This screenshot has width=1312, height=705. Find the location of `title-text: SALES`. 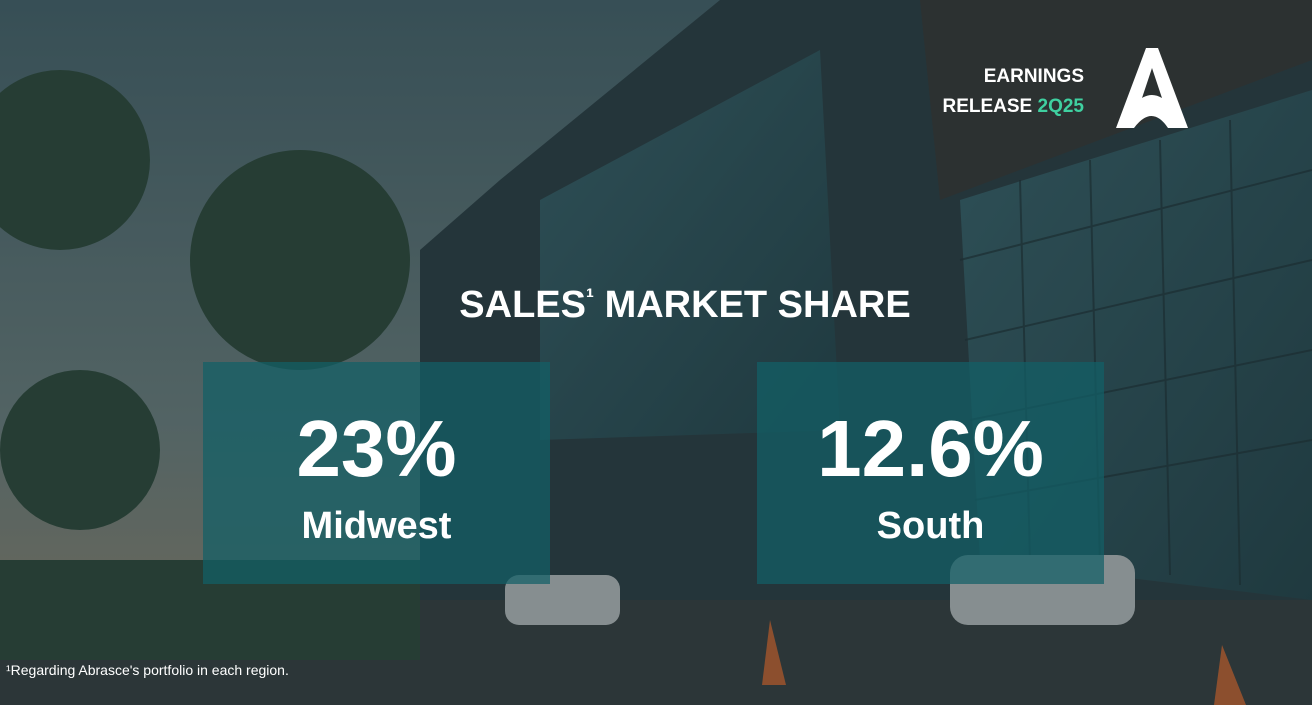

title-text: SALES is located at coordinates (522, 305).